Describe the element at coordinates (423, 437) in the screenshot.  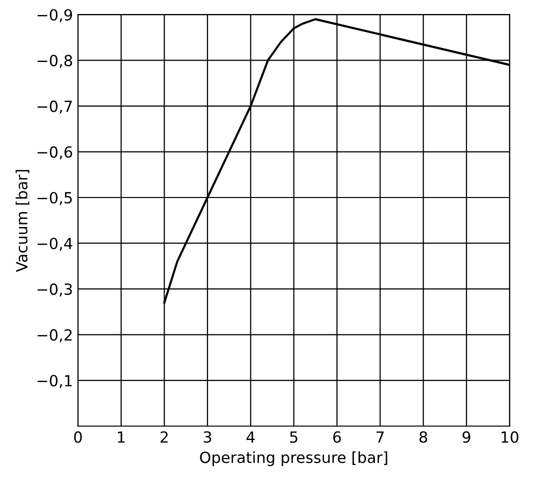
I see `x-tick-label: 8` at that location.